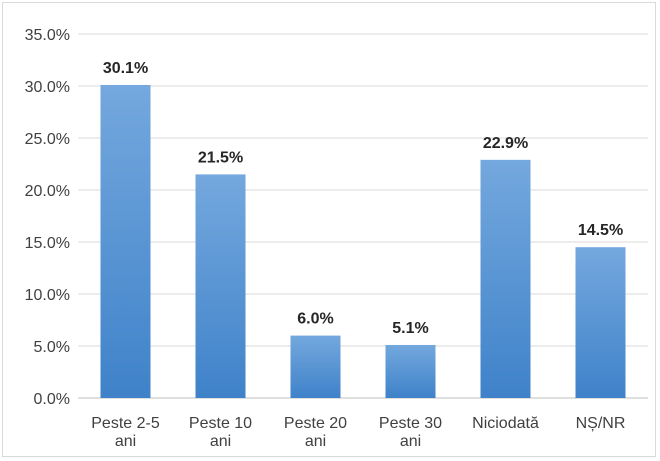  I want to click on data-label: 6.0%, so click(315, 319).